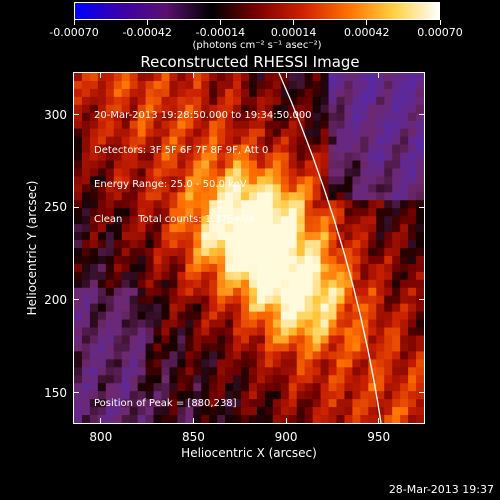  I want to click on peak-position-label: Position of Peak = [880,238], so click(165, 403).